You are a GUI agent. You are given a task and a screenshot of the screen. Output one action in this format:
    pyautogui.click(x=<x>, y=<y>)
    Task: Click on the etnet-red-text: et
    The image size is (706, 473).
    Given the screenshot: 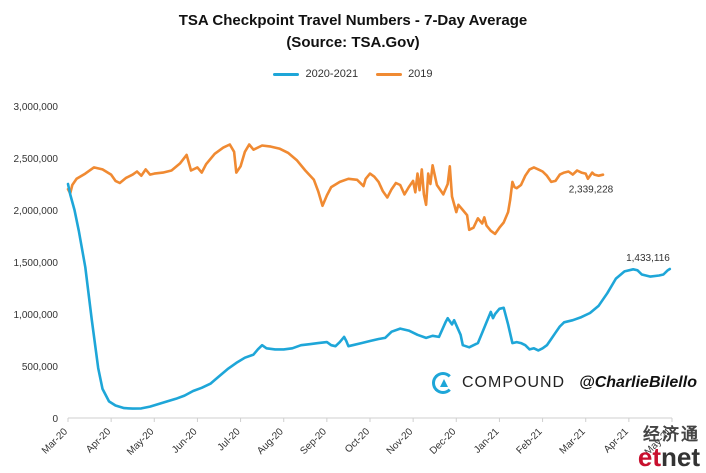 What is the action you would take?
    pyautogui.click(x=649, y=457)
    